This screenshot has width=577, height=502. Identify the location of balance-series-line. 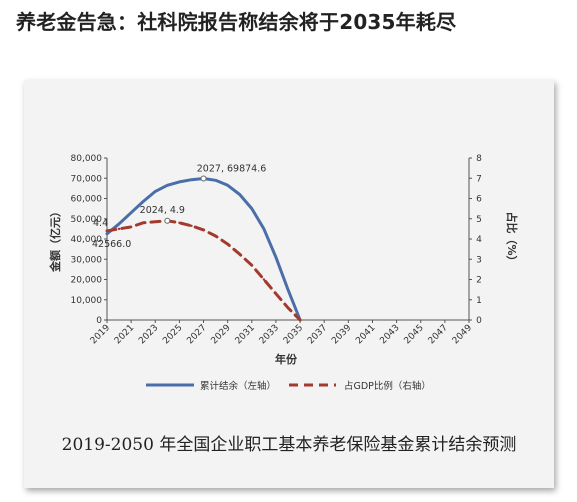
(203, 249).